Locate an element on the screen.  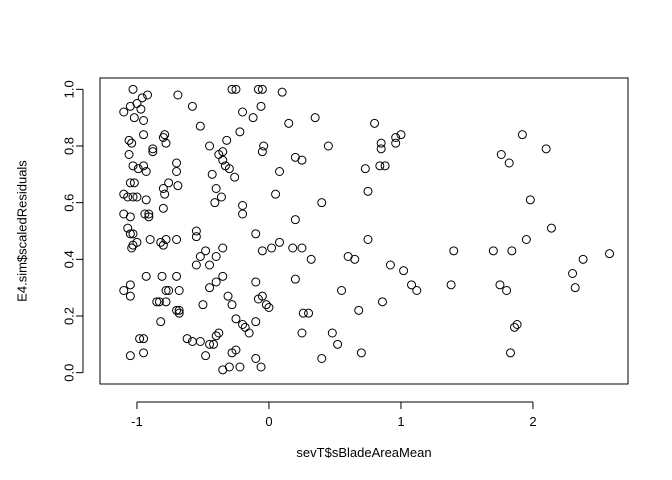
x-axis-title: sevT$sBladeAreaMean is located at coordinates (363, 452).